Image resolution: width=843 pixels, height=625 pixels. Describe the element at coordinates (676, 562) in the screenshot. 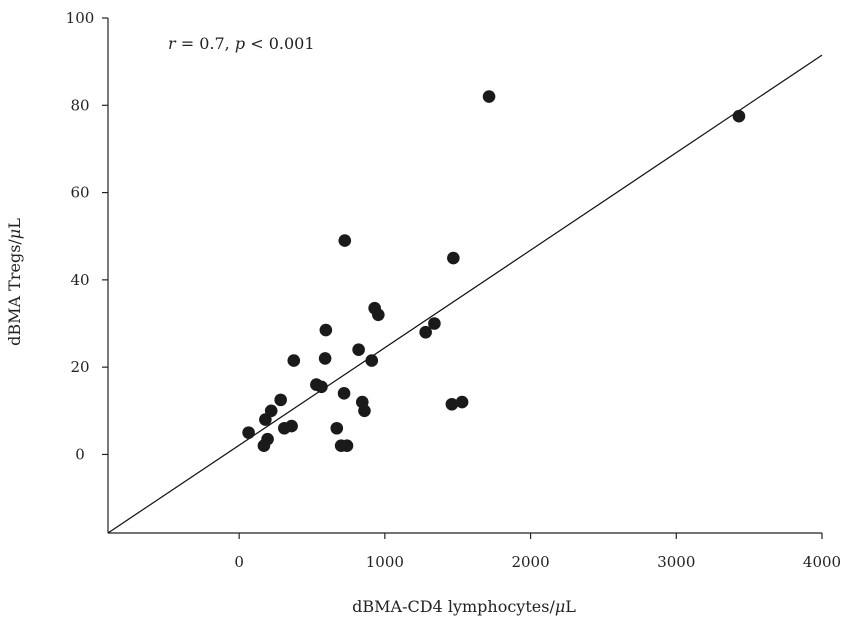

I see `x-tick-label: 3000` at that location.